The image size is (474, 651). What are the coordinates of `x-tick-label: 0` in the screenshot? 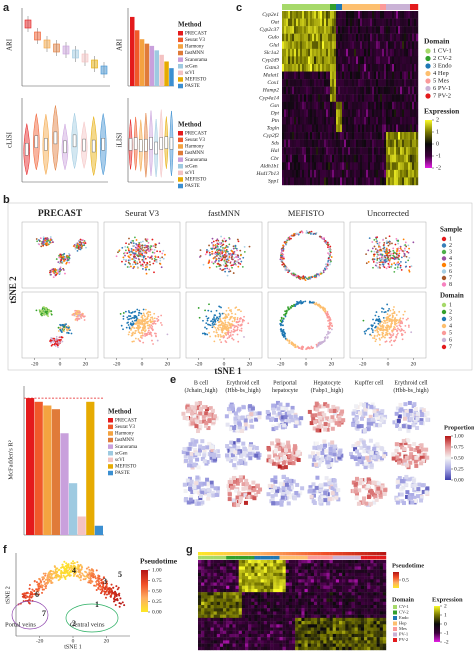 It's located at (306, 364).